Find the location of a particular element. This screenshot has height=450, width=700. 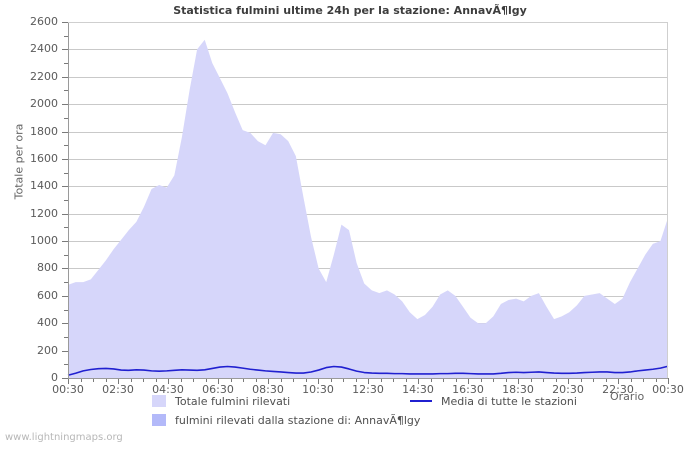

x-tick-label: 12:30 is located at coordinates (368, 389).